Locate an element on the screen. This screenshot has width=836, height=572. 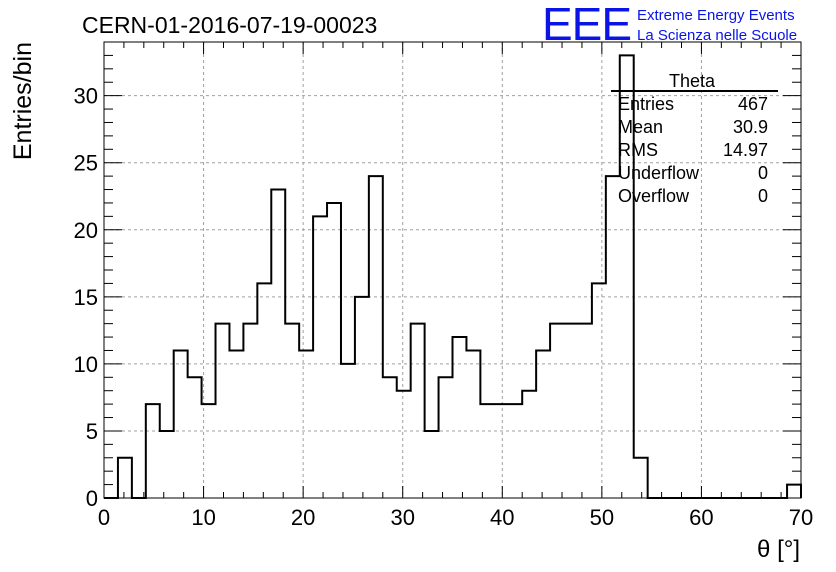
chart-title: CERN-01-2016-07-19-00023 is located at coordinates (229, 25).